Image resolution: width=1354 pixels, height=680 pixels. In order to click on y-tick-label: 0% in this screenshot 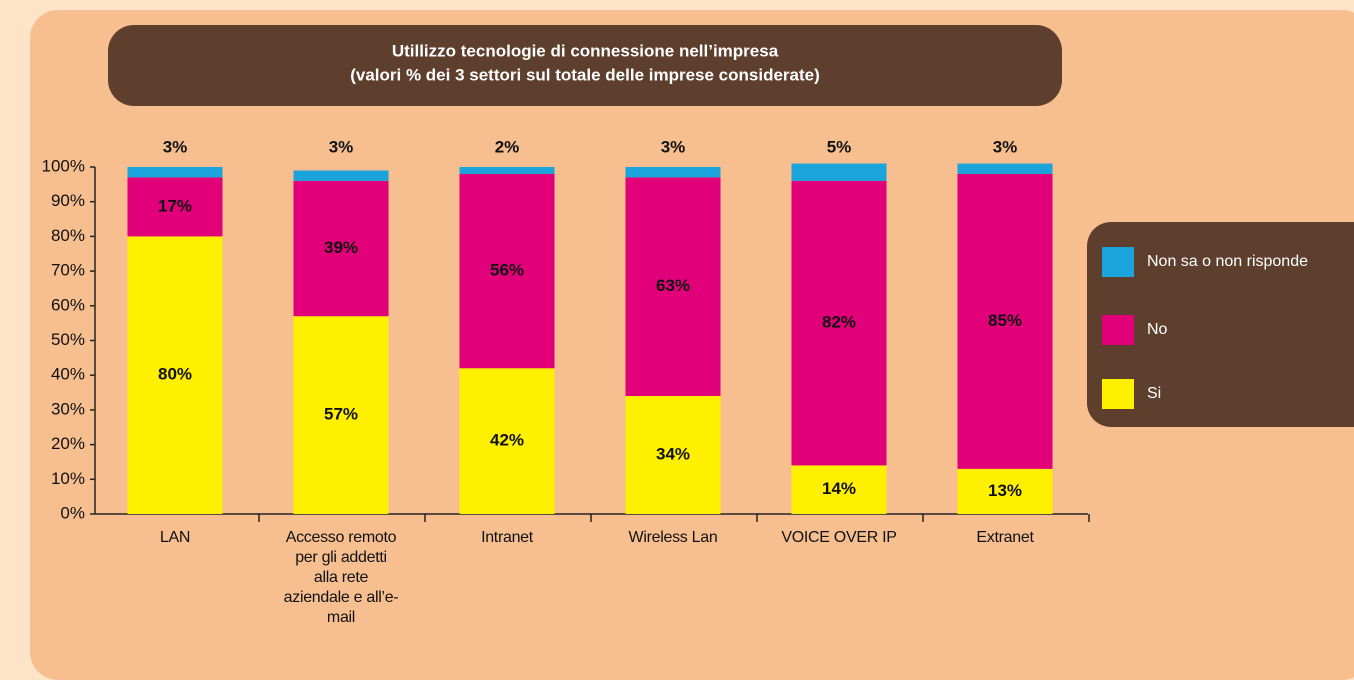, I will do `click(72, 512)`.